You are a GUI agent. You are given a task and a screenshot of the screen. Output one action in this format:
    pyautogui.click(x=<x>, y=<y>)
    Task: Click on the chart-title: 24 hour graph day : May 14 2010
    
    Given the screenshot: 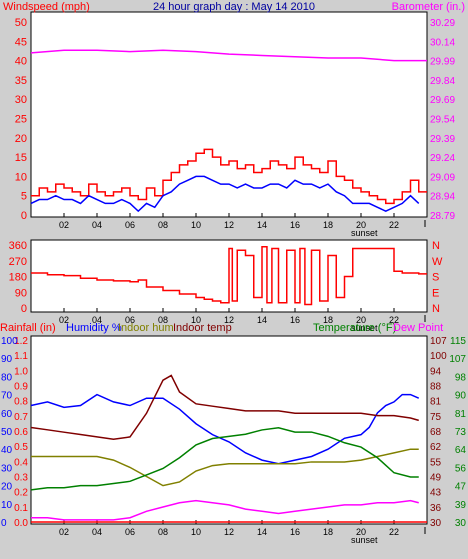 What is the action you would take?
    pyautogui.click(x=234, y=7)
    